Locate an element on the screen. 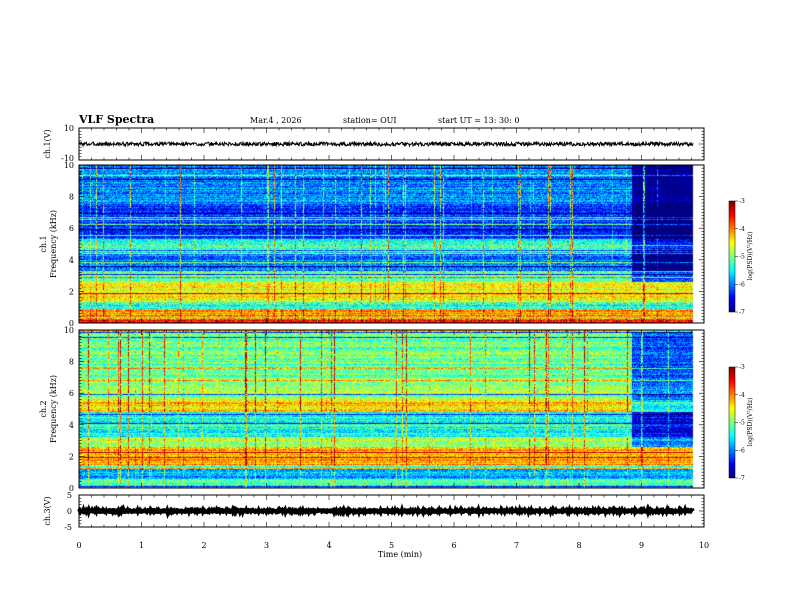 This screenshot has height=612, width=792. ch1-spectrogram-ylabel: Frequency (kHz) is located at coordinates (53, 244).